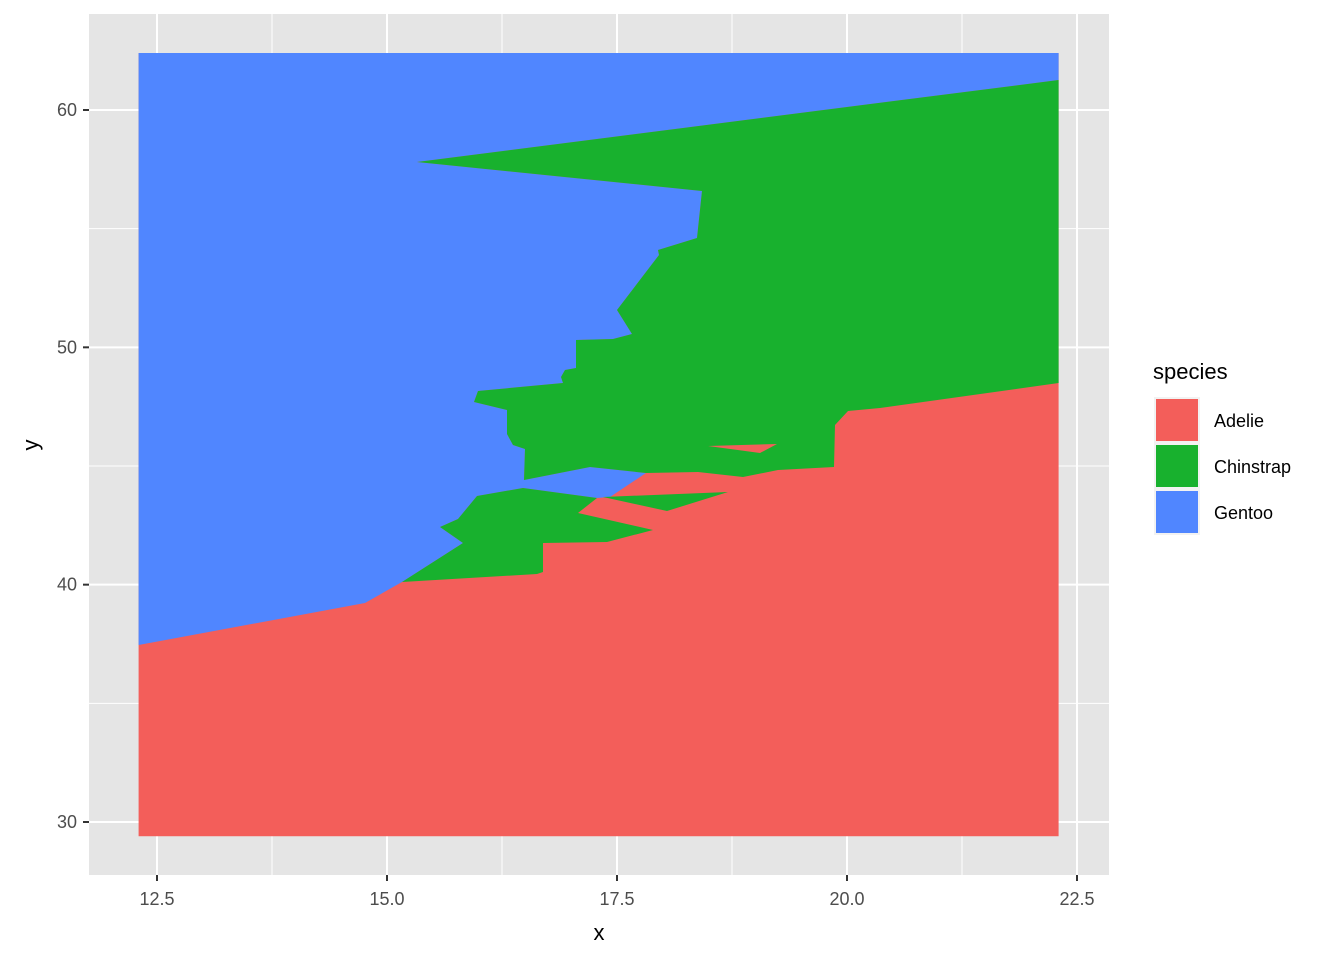 Image resolution: width=1344 pixels, height=965 pixels. Describe the element at coordinates (1177, 420) in the screenshot. I see `legend-key-adelie` at that location.